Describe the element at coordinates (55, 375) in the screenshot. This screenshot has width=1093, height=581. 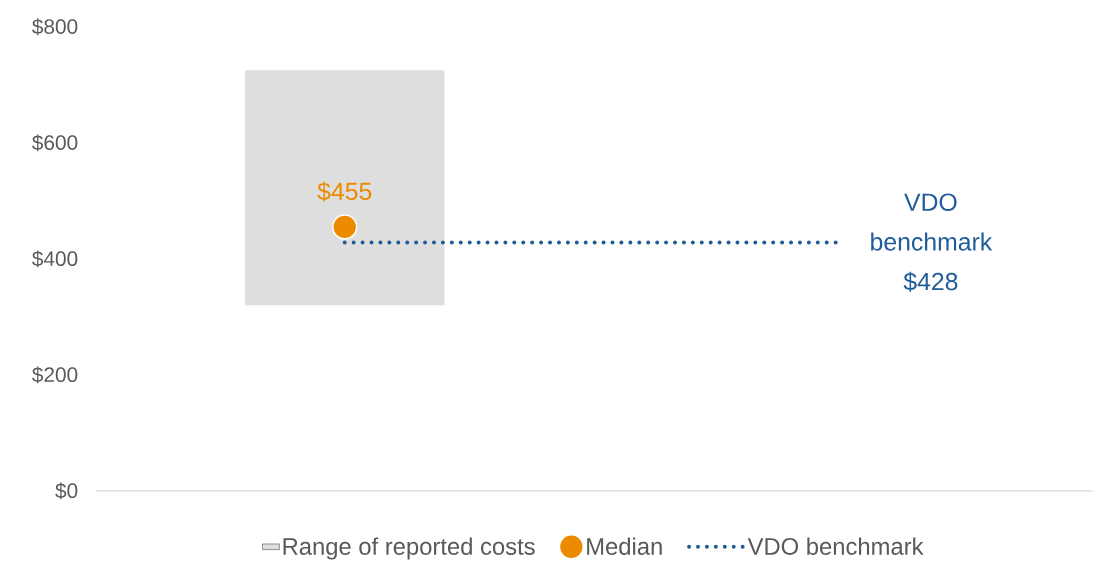
I see `y-tick-label: $200` at that location.